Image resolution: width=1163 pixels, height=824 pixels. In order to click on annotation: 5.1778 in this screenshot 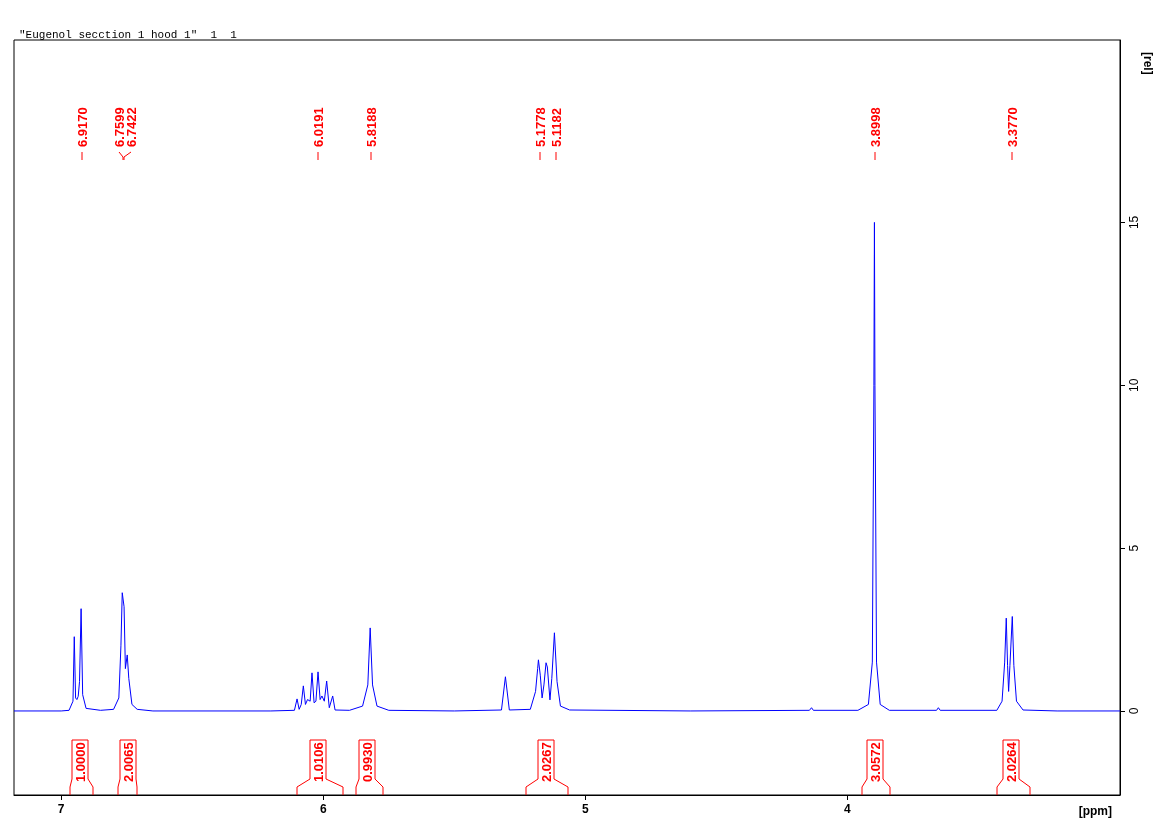, I will do `click(540, 127)`.